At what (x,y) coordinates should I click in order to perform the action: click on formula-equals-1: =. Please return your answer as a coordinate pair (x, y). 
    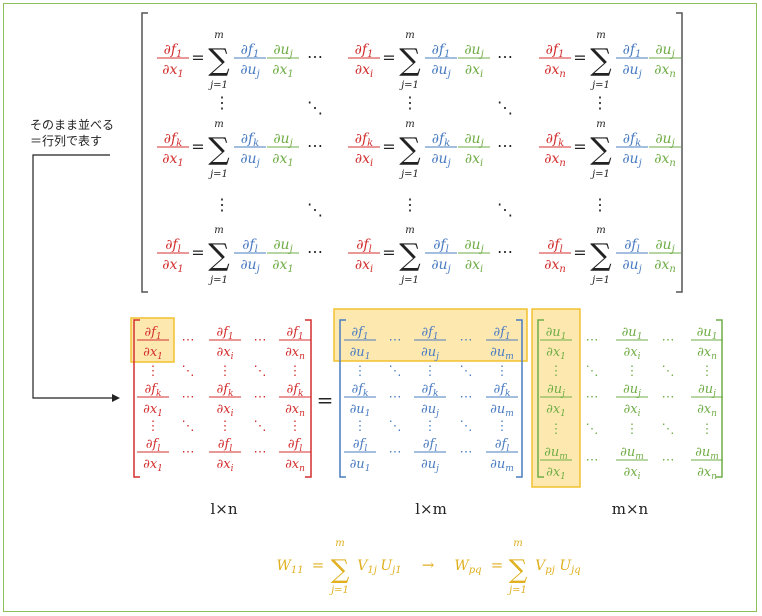
    Looking at the image, I should click on (318, 565).